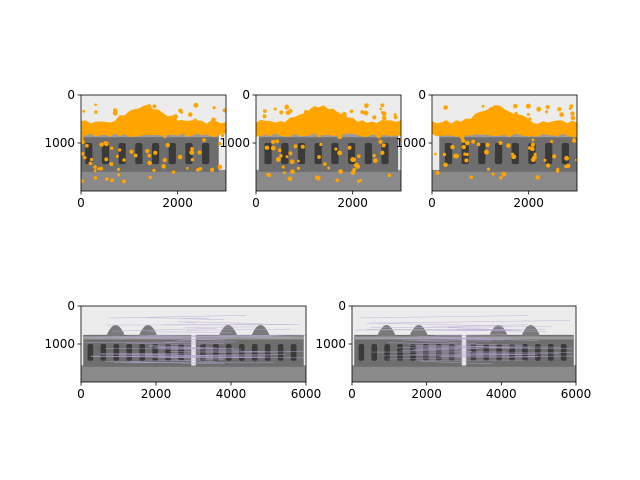 This screenshot has width=640, height=480. What do you see at coordinates (71, 306) in the screenshot?
I see `y-tick-label: 0` at bounding box center [71, 306].